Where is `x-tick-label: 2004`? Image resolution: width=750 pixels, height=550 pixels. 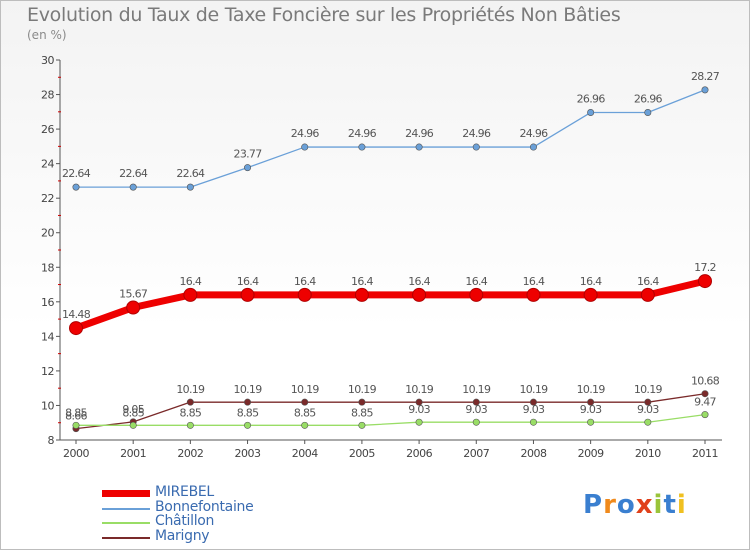
x-tick-label: 2004 is located at coordinates (305, 453).